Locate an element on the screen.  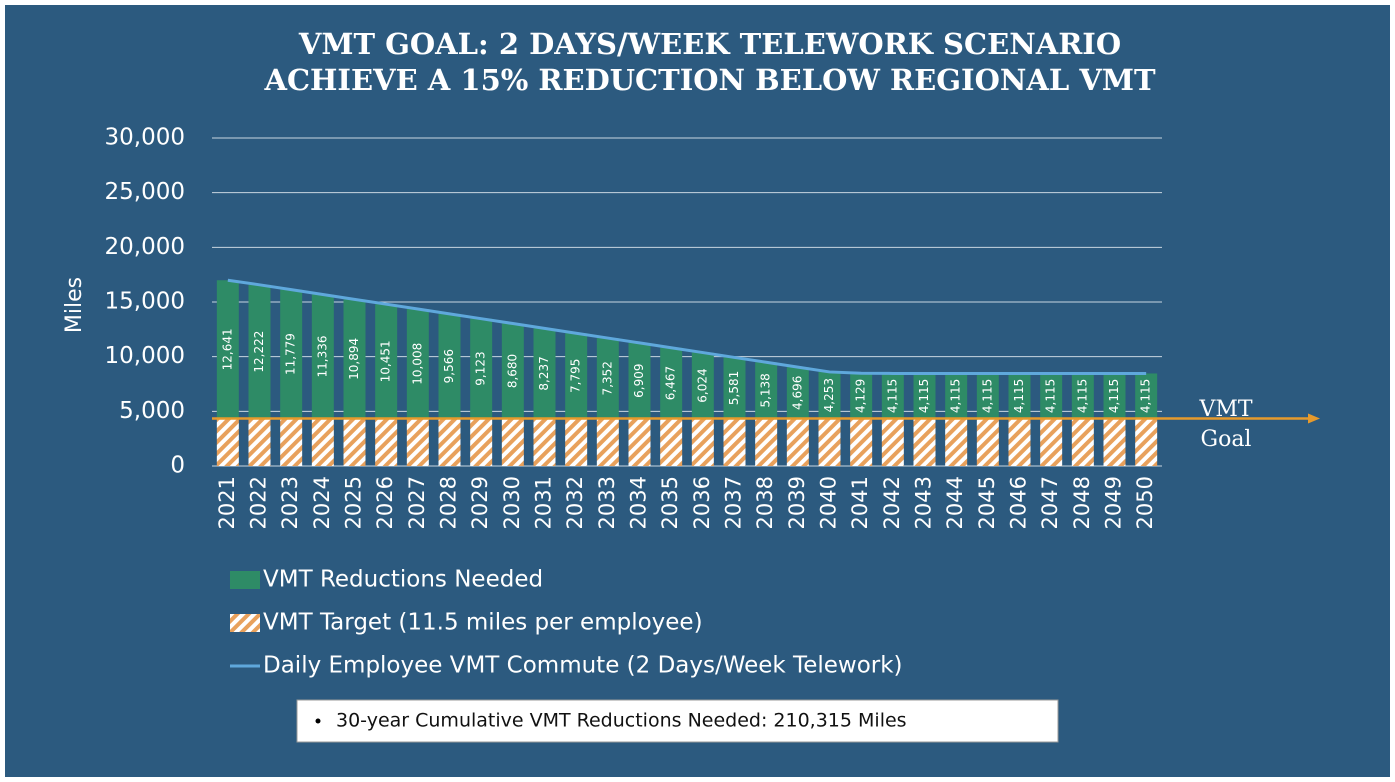
y-axis-label: Miles is located at coordinates (74, 305).